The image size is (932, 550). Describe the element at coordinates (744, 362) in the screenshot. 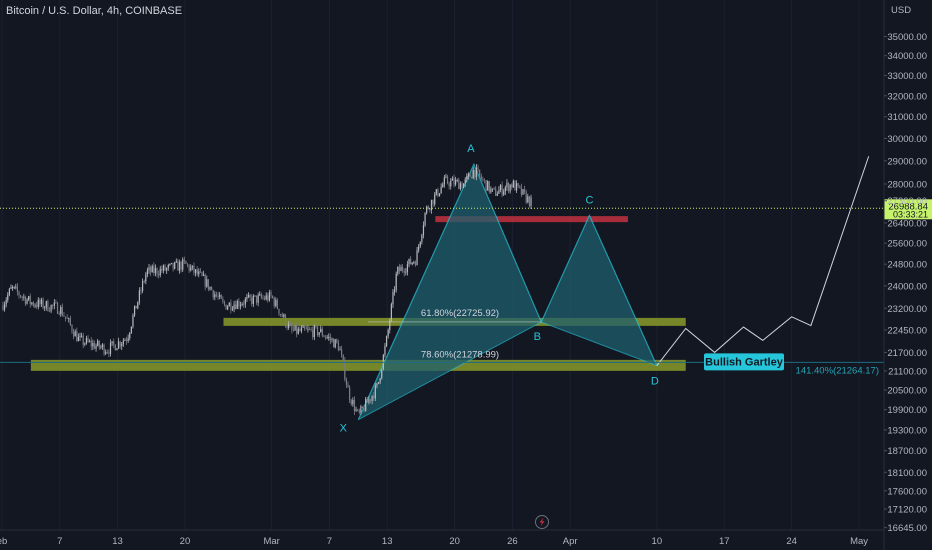

I see `pattern-name-label: Bullish Gartley` at that location.